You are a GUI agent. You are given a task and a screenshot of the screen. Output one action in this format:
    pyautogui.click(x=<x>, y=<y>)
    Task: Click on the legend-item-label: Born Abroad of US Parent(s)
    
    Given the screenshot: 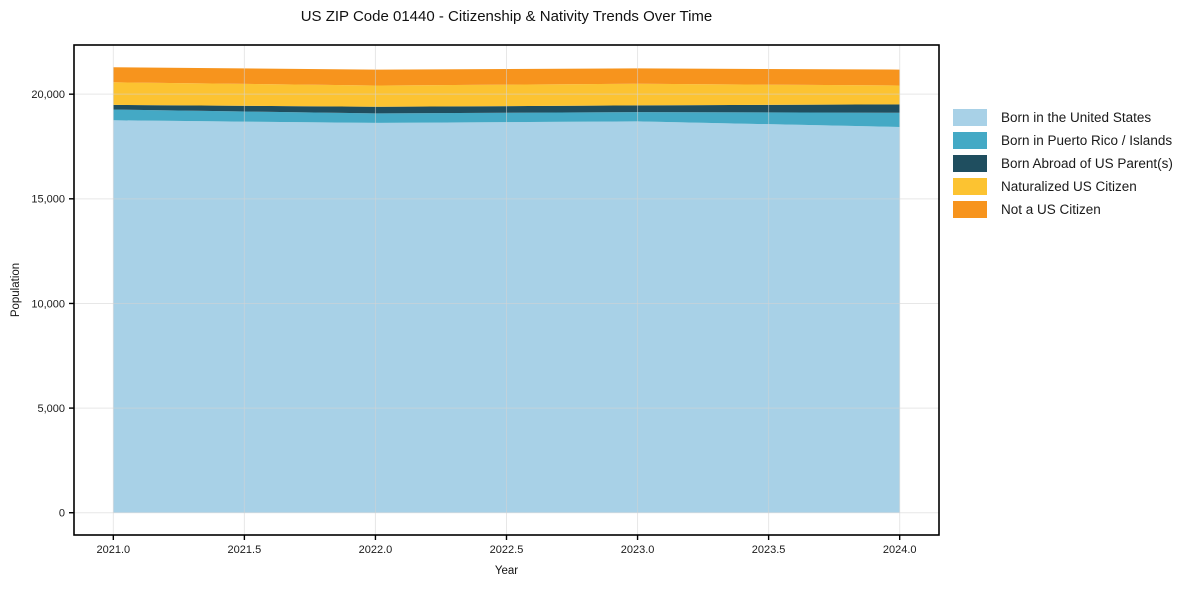 What is the action you would take?
    pyautogui.click(x=1087, y=163)
    